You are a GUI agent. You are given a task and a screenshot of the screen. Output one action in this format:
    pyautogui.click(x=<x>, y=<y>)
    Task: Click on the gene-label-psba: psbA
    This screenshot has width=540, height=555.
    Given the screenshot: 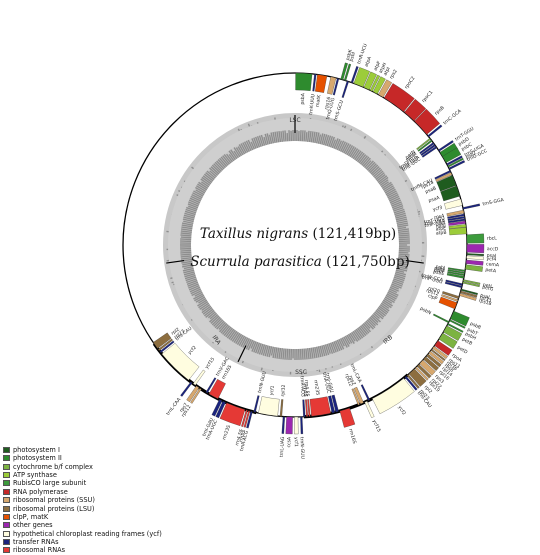 What is the action you would take?
    pyautogui.click(x=303, y=98)
    